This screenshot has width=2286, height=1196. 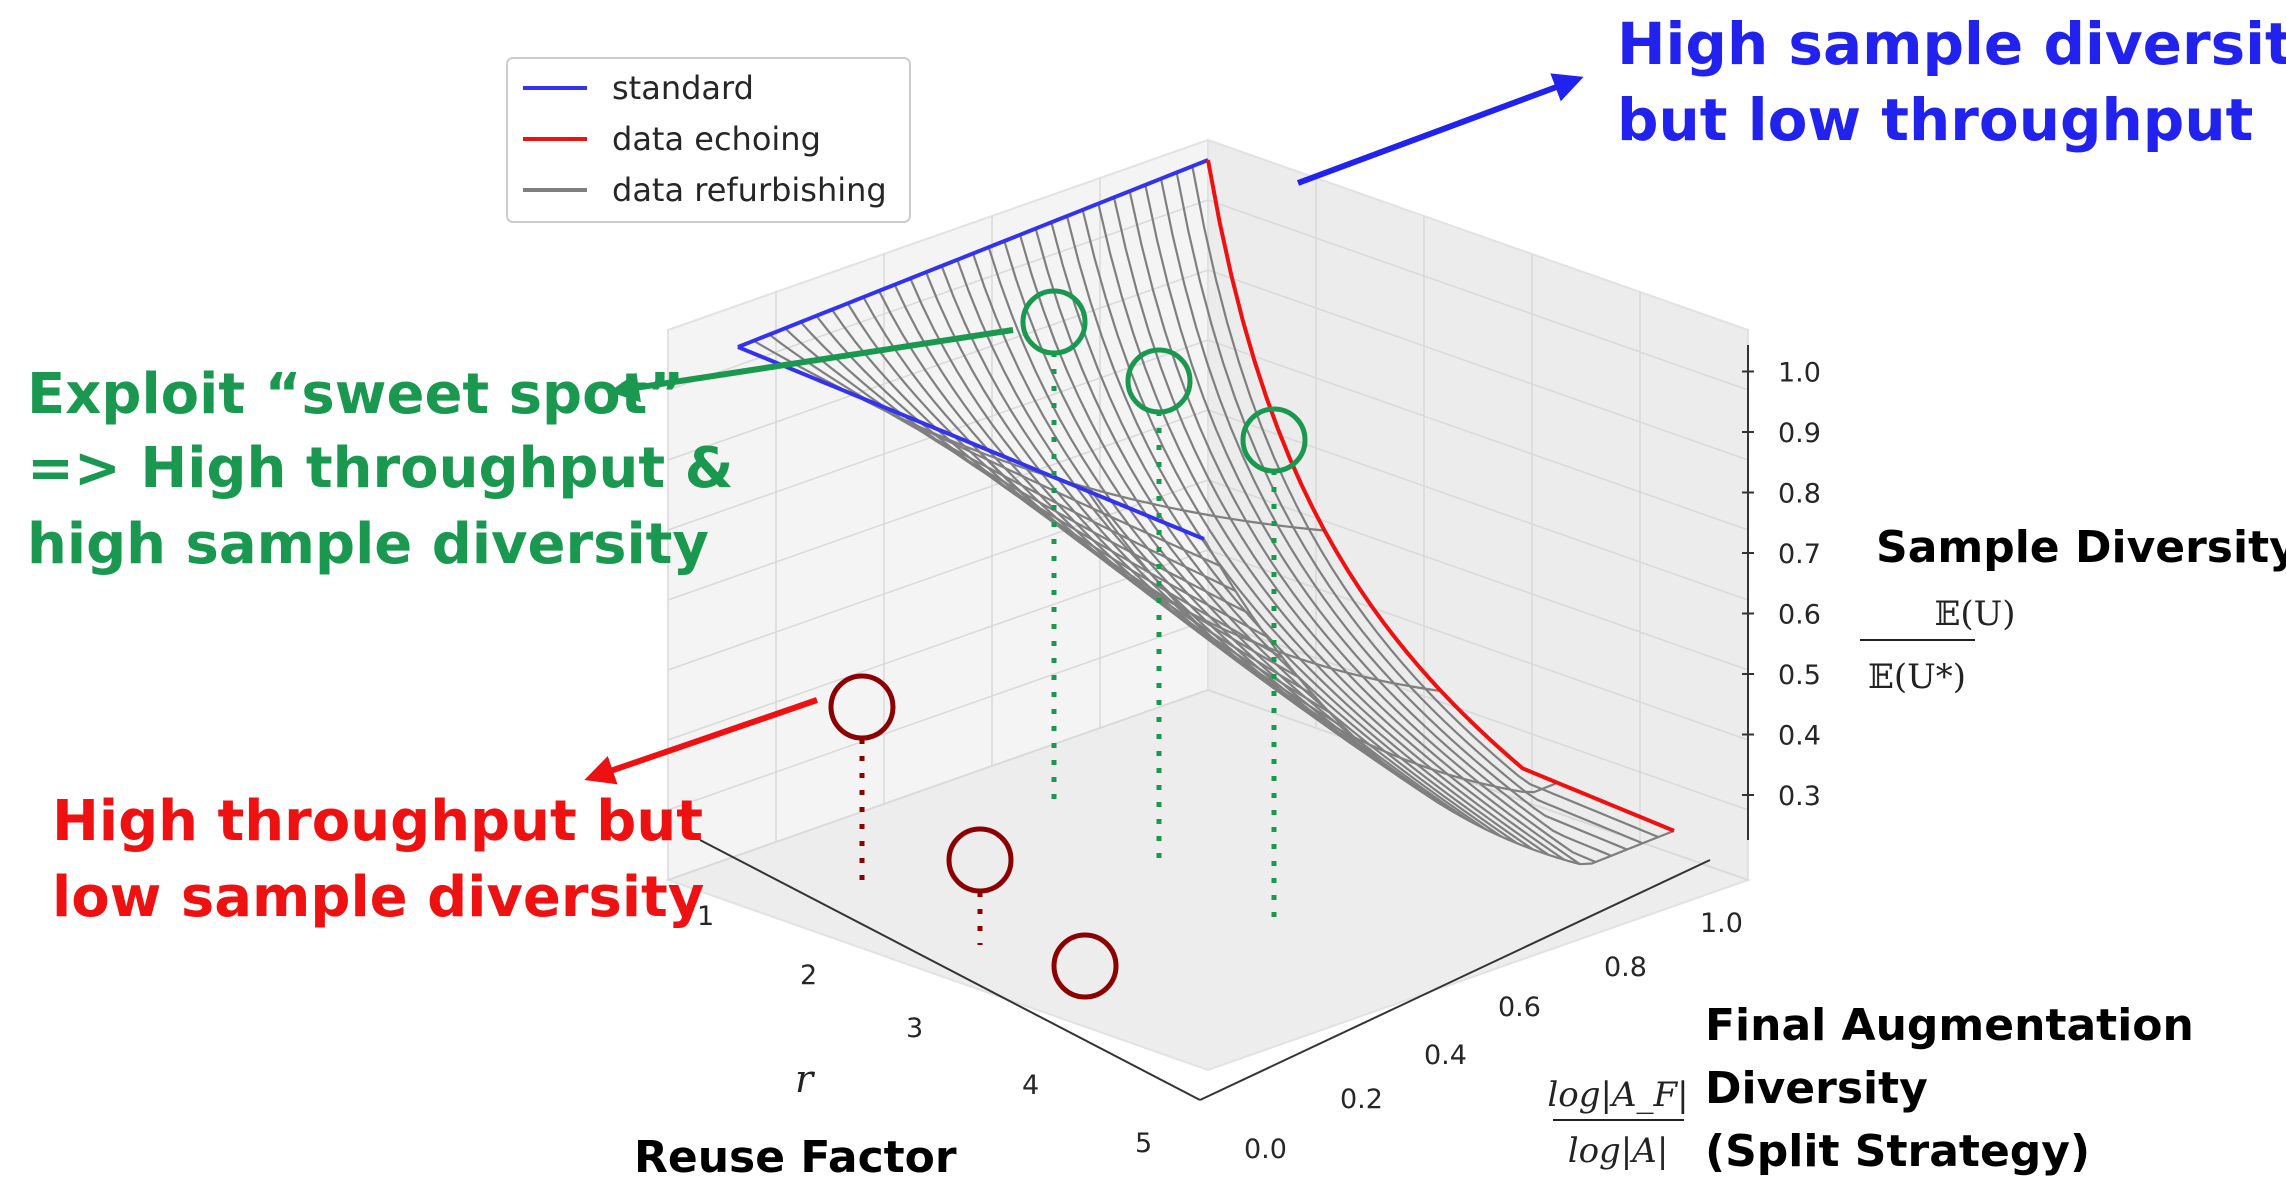 I want to click on y-tick-label: 0.0, so click(x=1265, y=1149).